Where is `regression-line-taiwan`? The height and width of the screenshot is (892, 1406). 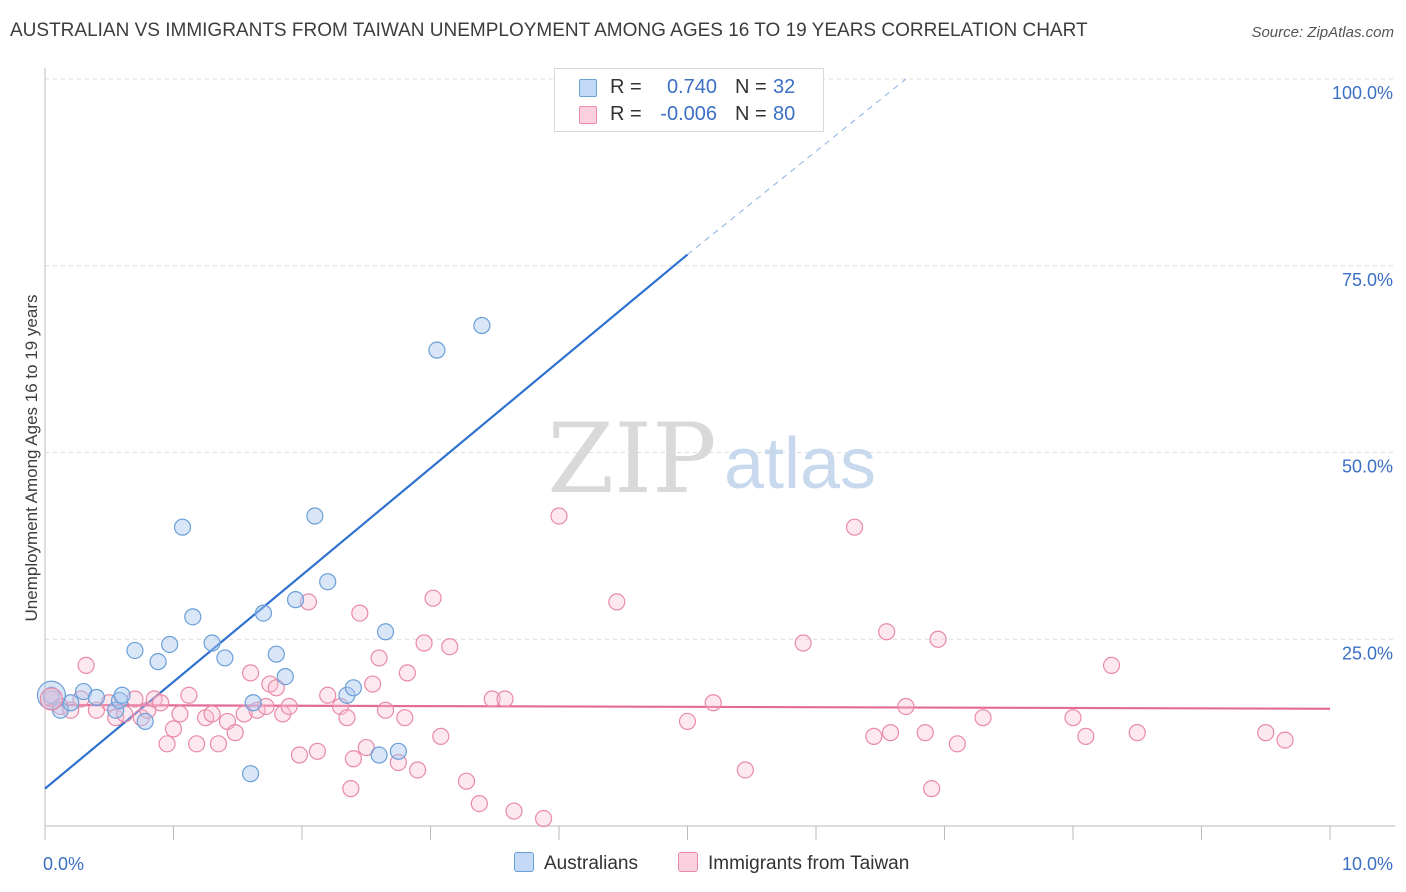 regression-line-taiwan is located at coordinates (687, 706).